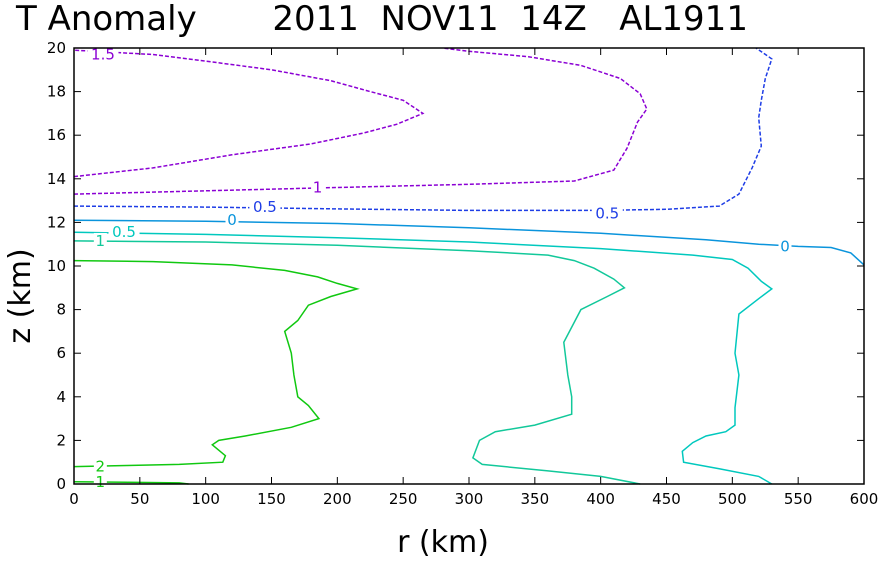 This screenshot has width=879, height=563. What do you see at coordinates (798, 499) in the screenshot?
I see `x-tick-label-11: 550` at bounding box center [798, 499].